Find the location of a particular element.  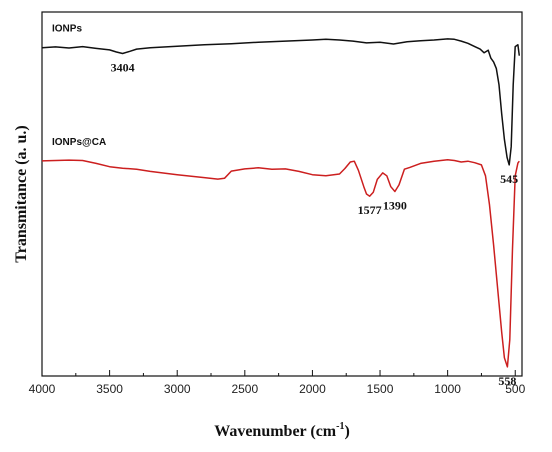

peak-label: 1577 is located at coordinates (370, 210).